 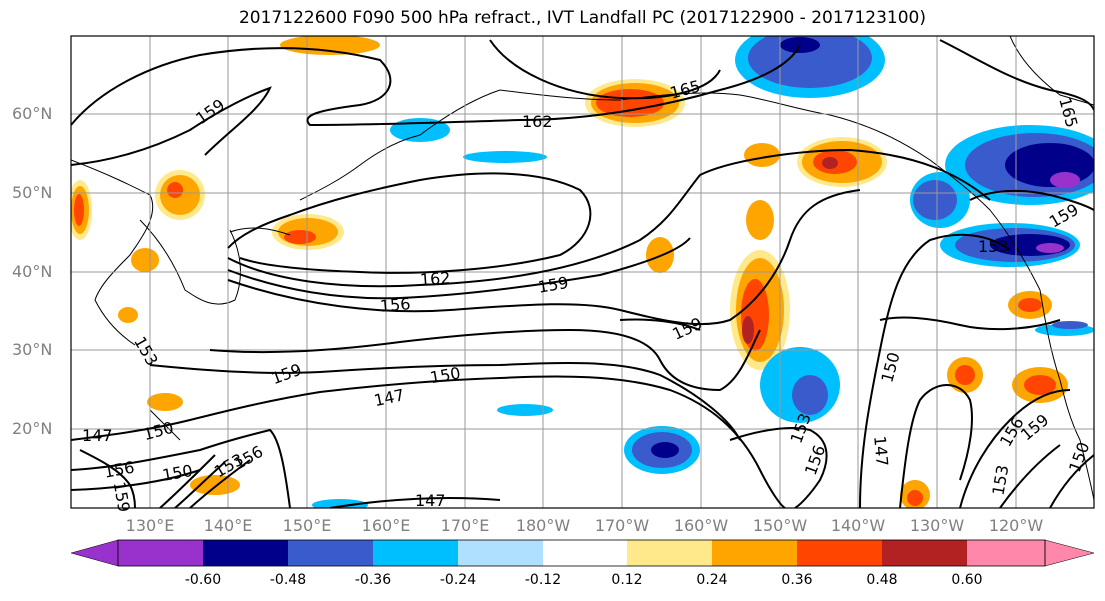 I want to click on colorbar-tick-label: 0.60, so click(x=967, y=580).